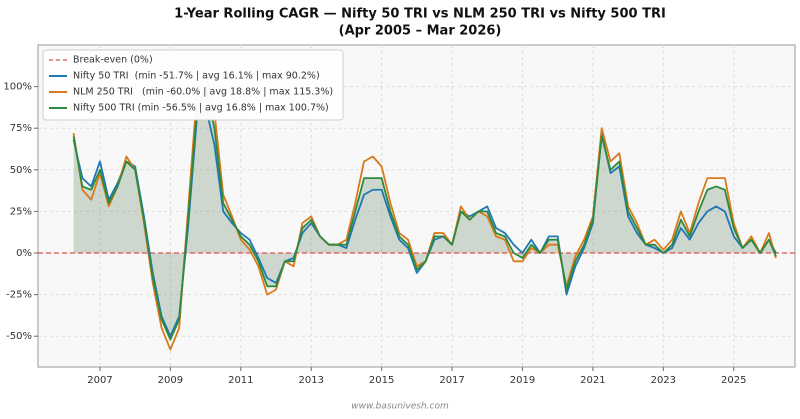 The image size is (800, 419). I want to click on x-tick-label: 2019, so click(522, 380).